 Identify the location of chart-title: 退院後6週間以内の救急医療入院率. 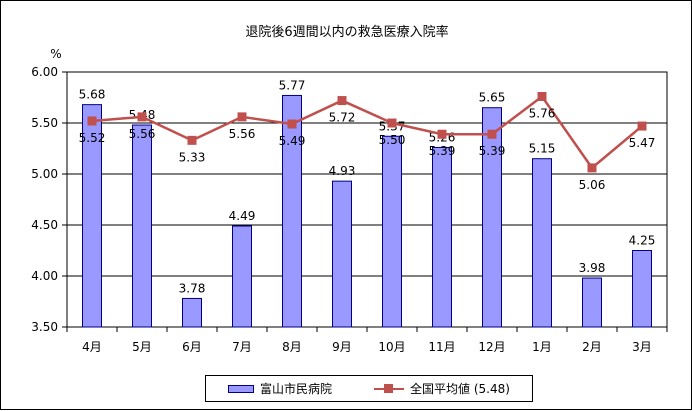
(346, 32).